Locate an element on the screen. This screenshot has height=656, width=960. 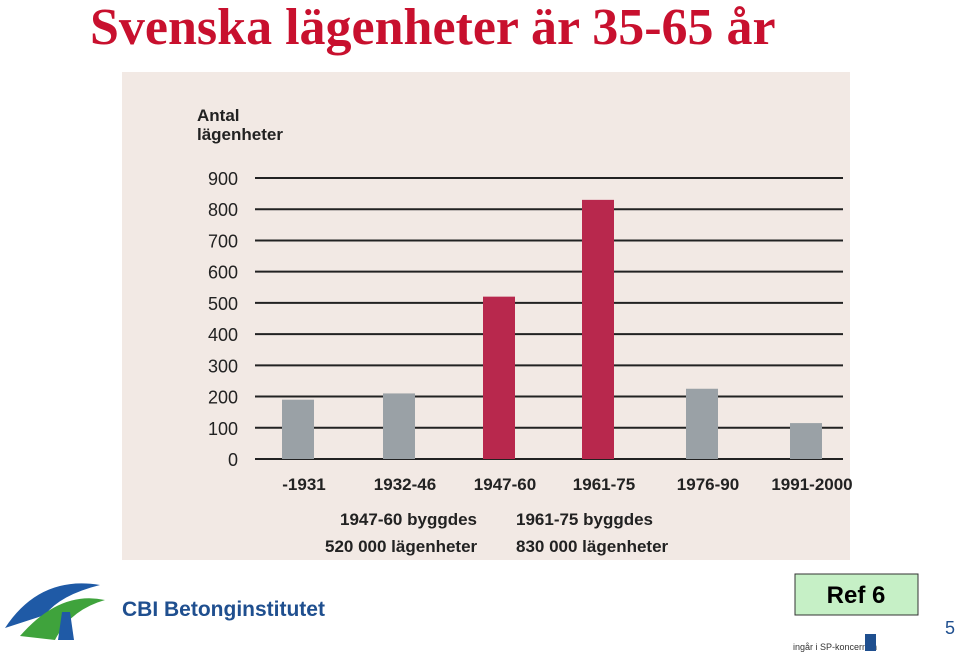
ref-box is located at coordinates (856, 594).